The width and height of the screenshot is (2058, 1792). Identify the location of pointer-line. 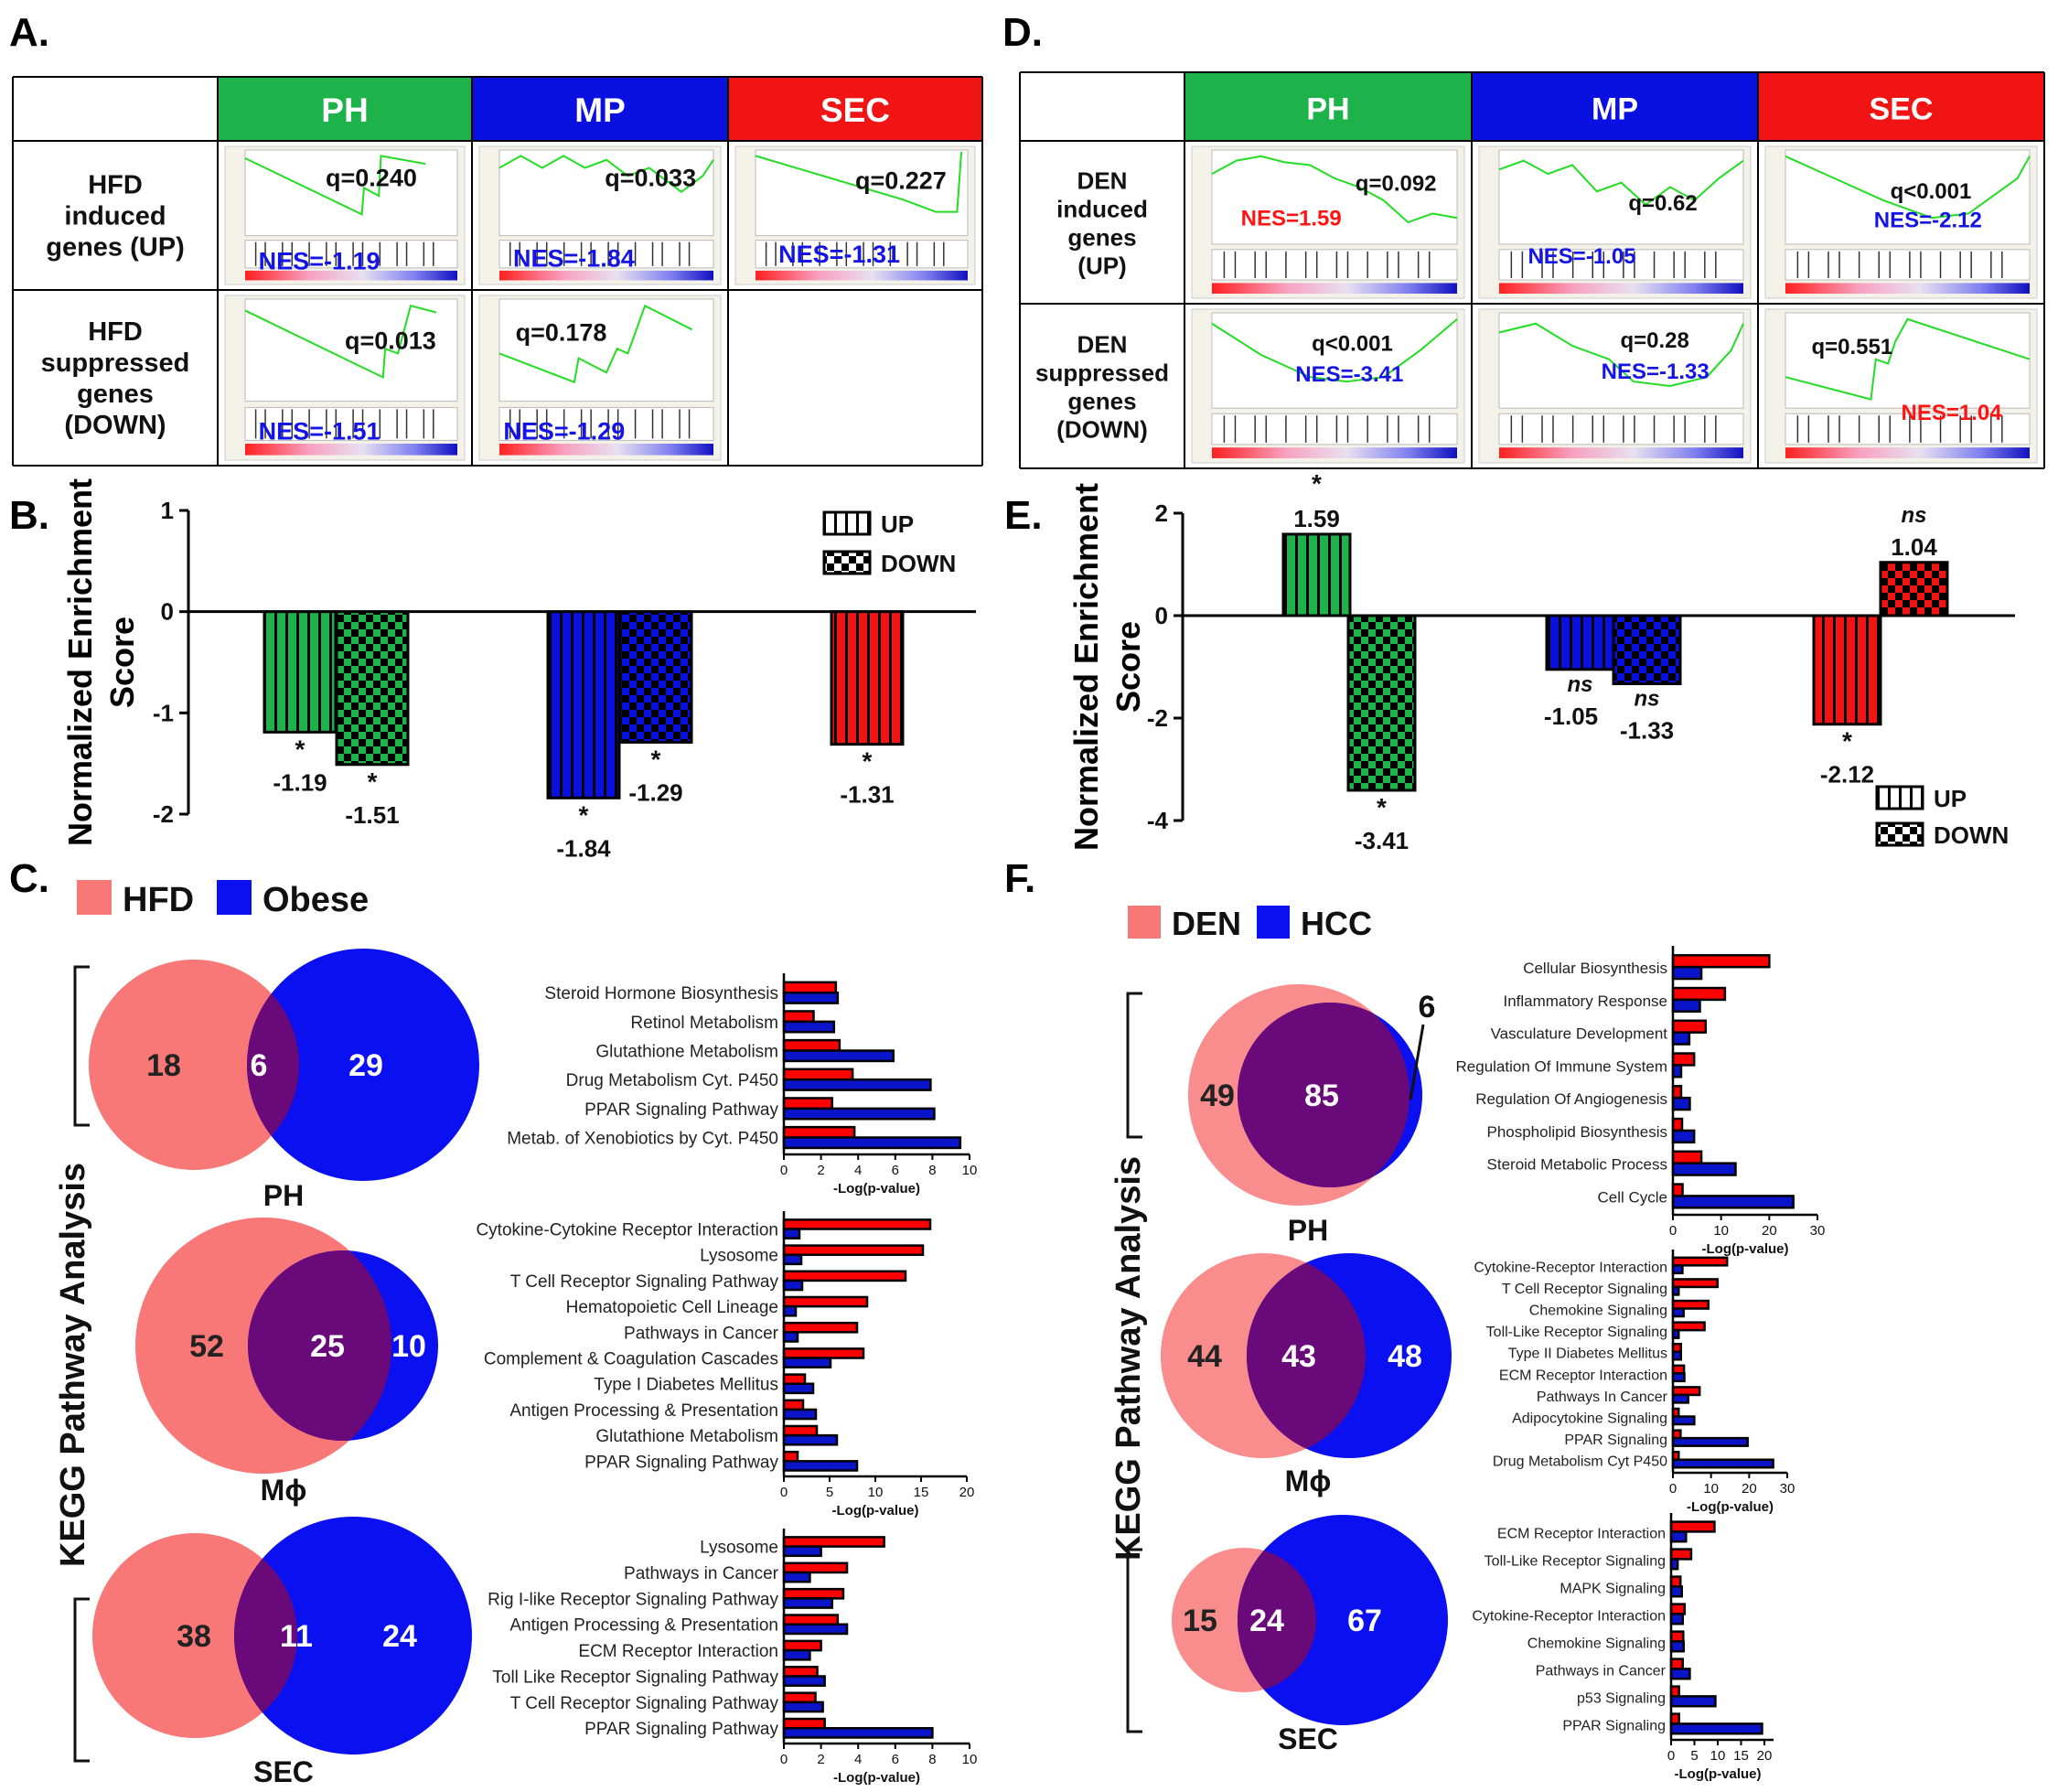
(1417, 1062).